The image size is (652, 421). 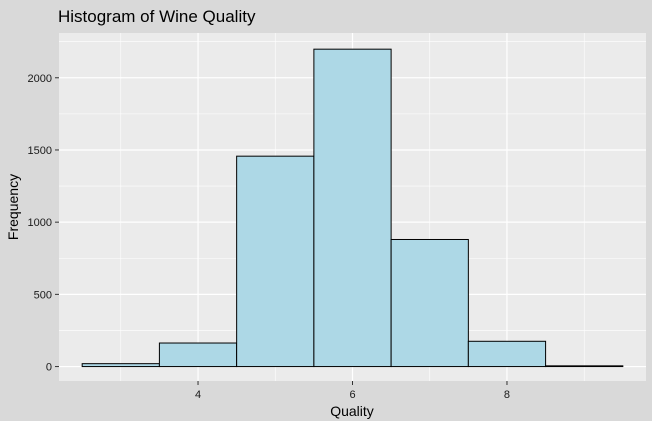 I want to click on x-tick-label: 6, so click(x=352, y=395).